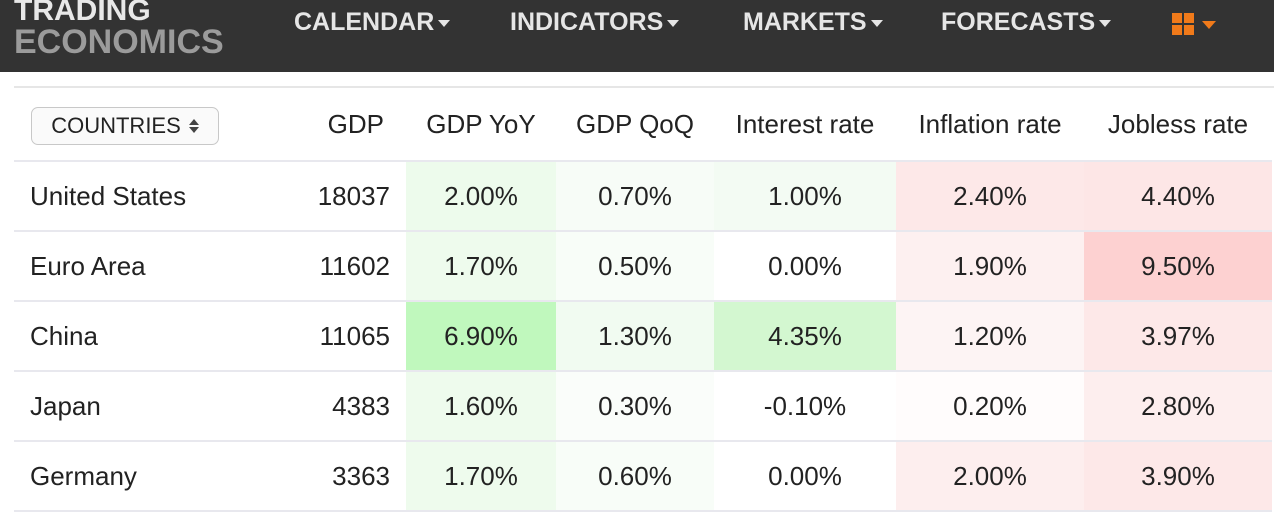 This screenshot has width=1274, height=518. What do you see at coordinates (635, 266) in the screenshot?
I see `gdp-qoq-cell: 0.50%` at bounding box center [635, 266].